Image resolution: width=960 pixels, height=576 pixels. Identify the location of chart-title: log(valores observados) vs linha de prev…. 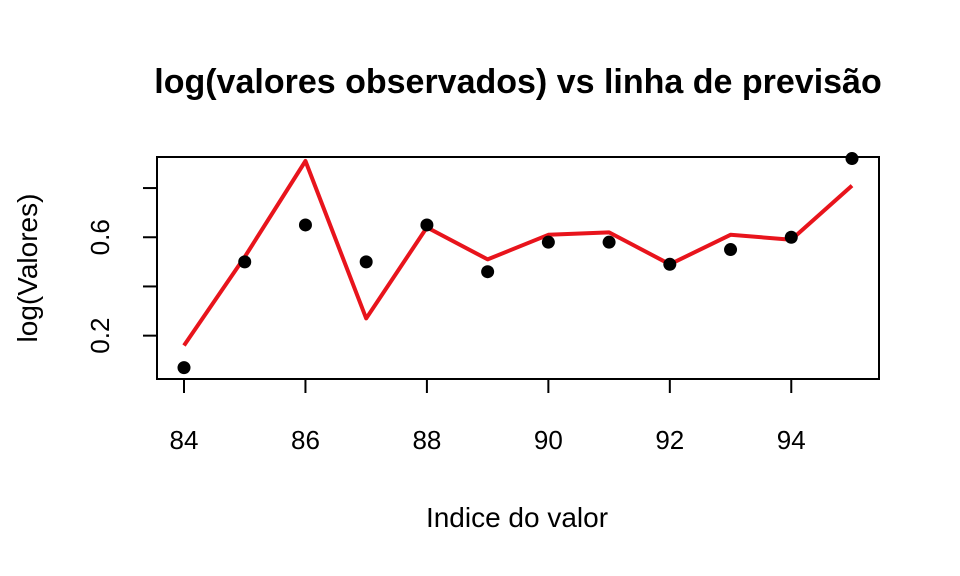
(517, 82).